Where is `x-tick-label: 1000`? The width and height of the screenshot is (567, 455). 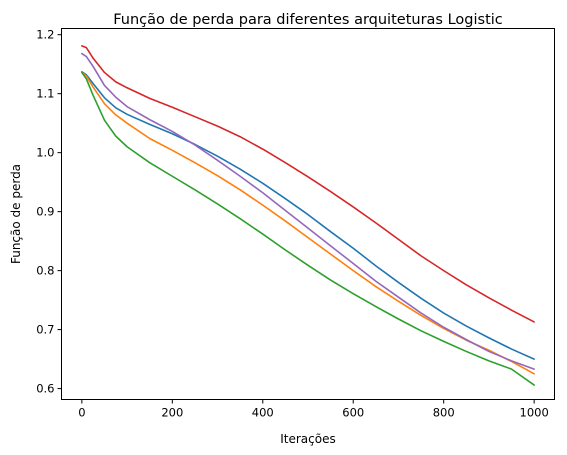
x-tick-label: 1000 is located at coordinates (534, 413).